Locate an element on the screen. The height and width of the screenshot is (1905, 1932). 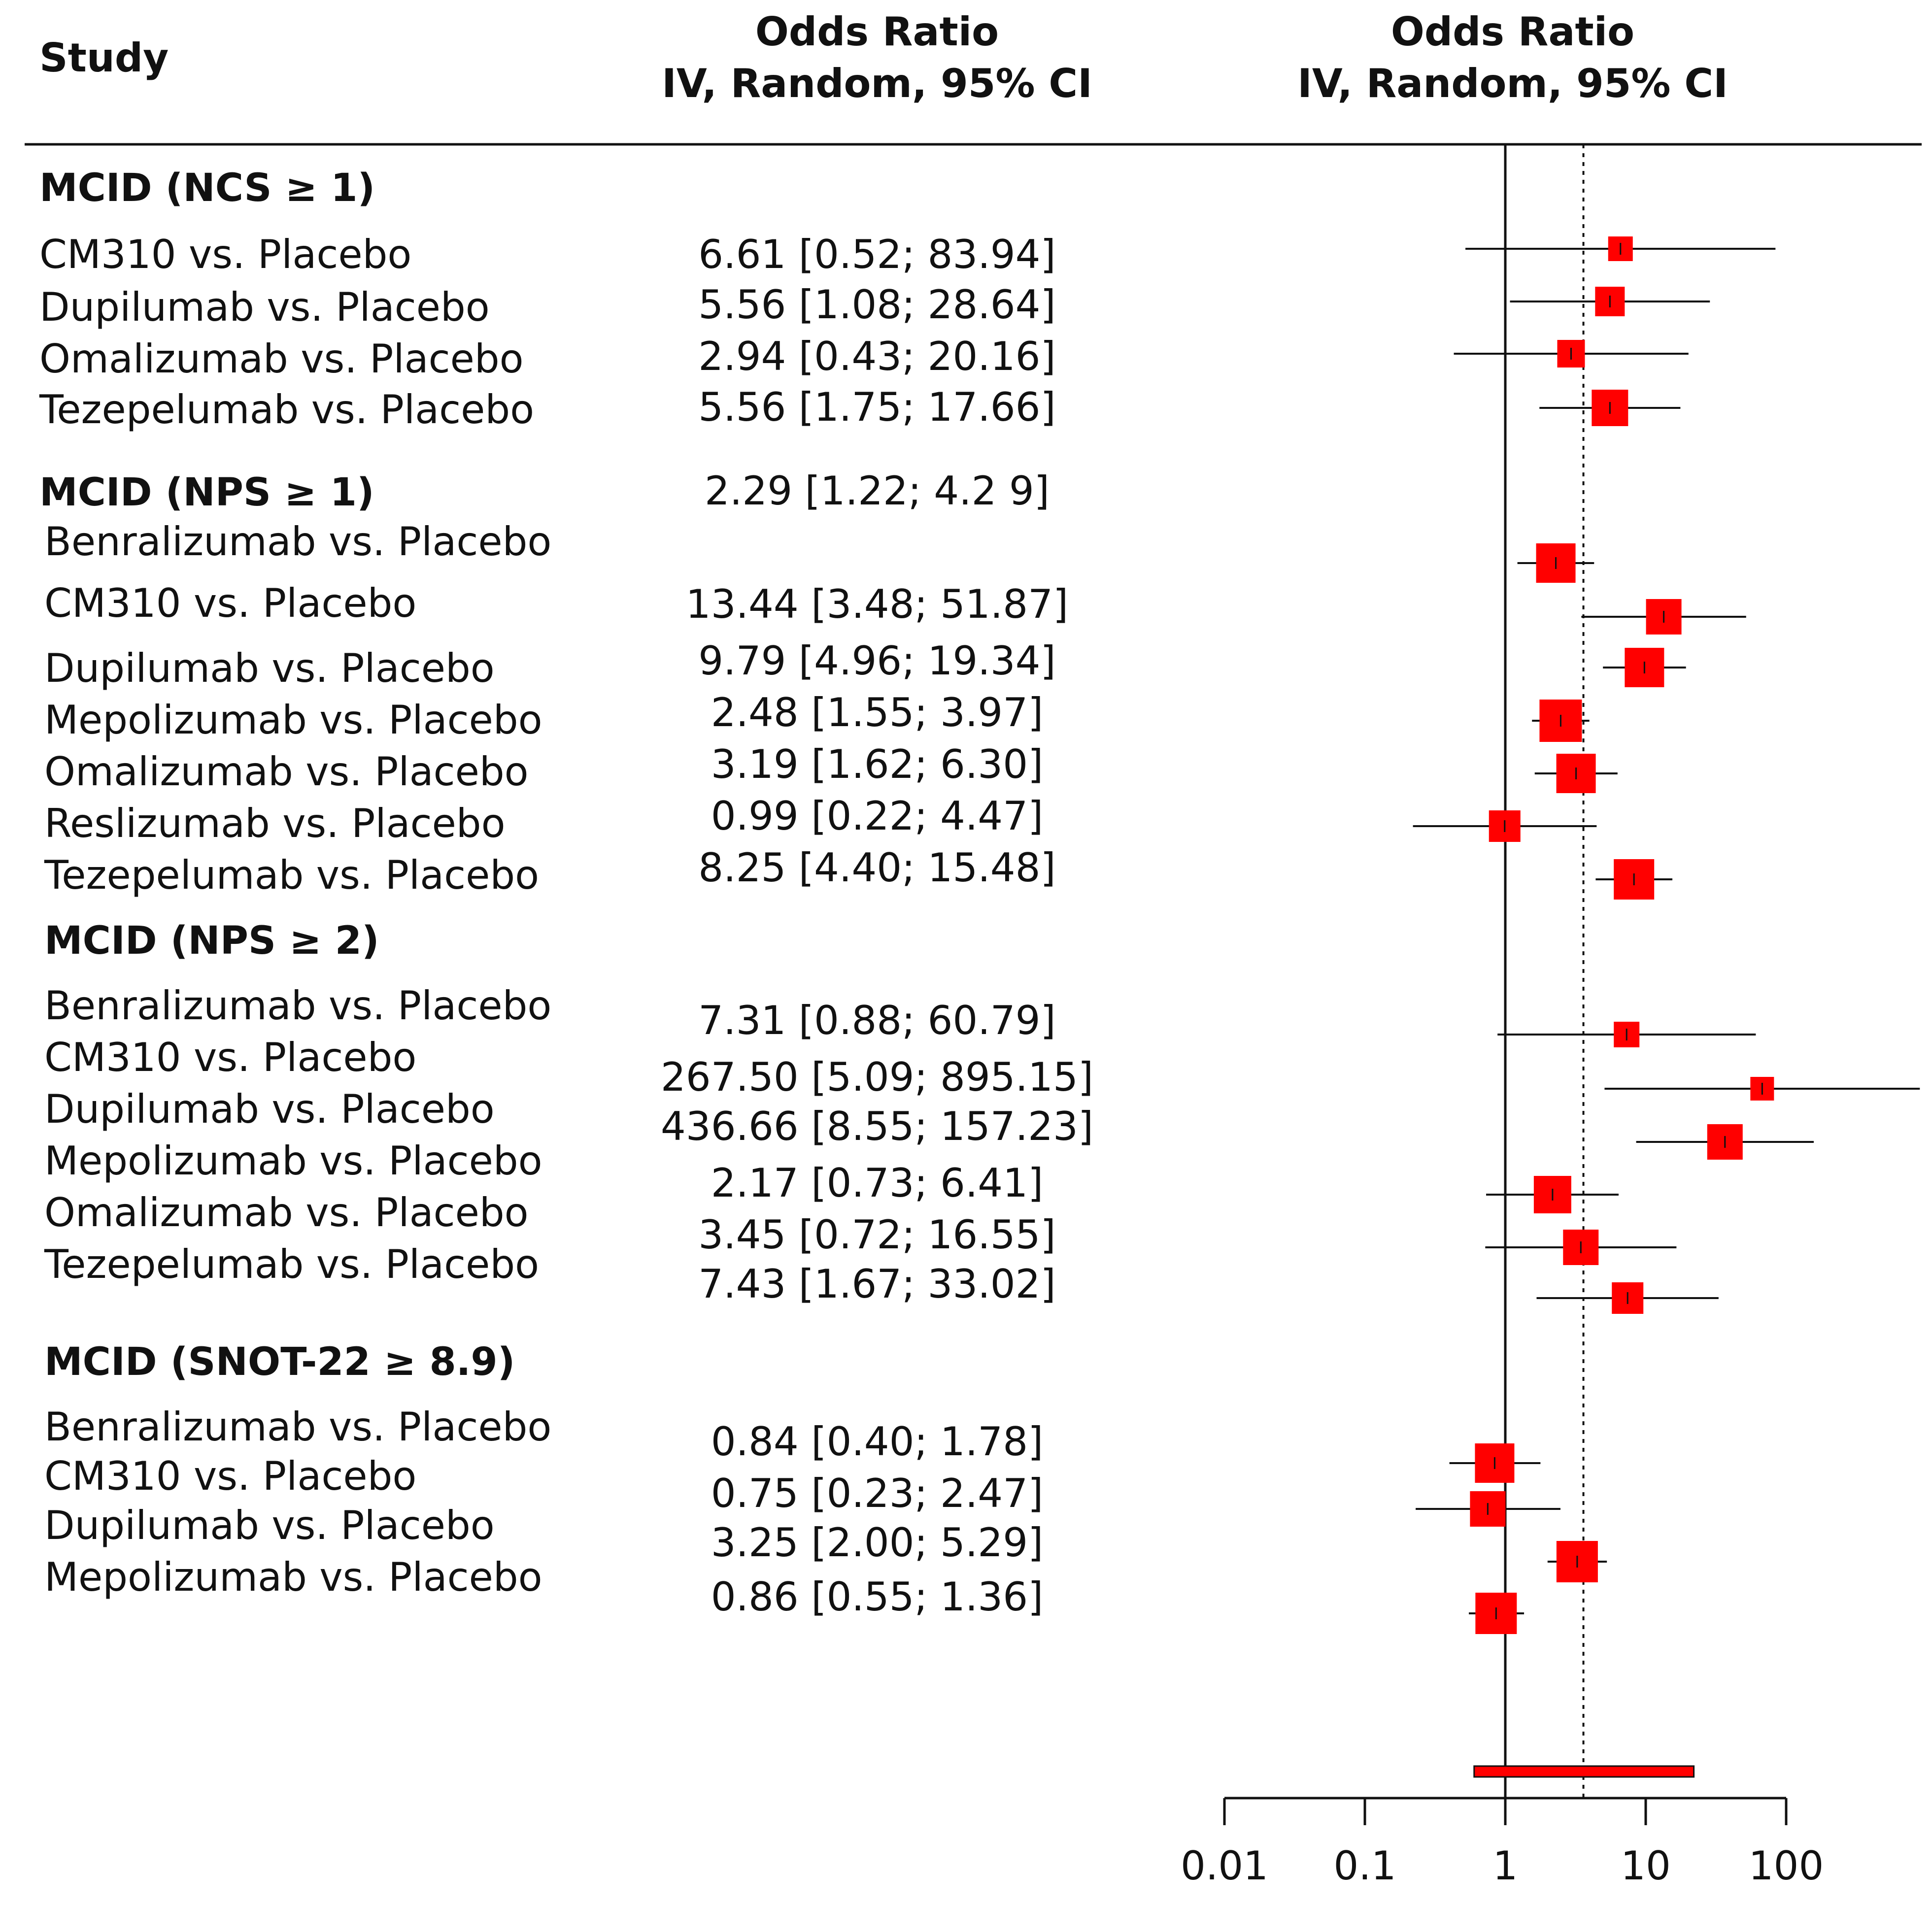
ci-value: 267.50 [5.09; 895.15] is located at coordinates (877, 1077).